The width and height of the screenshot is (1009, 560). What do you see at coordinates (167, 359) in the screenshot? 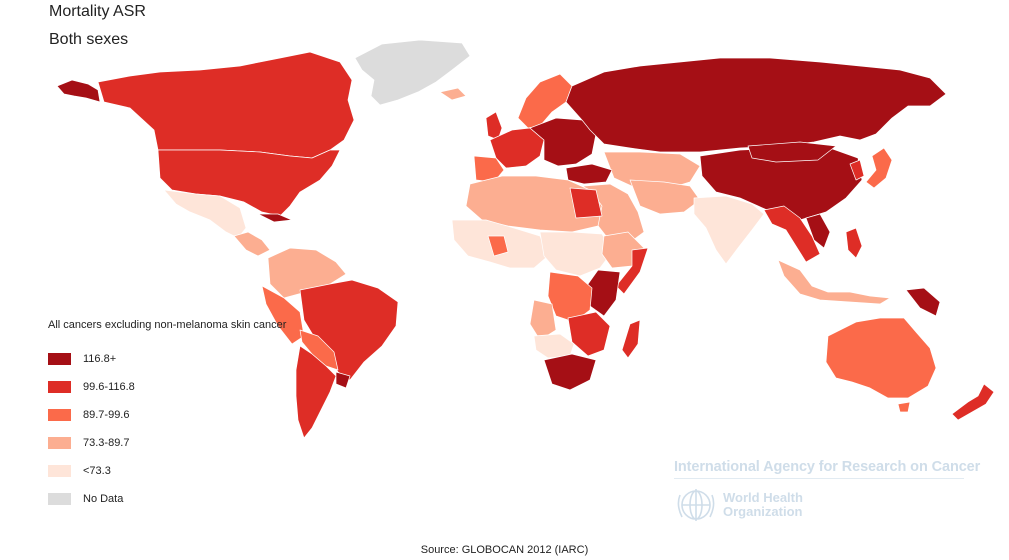
I see `legend-item: 116.8+` at bounding box center [167, 359].